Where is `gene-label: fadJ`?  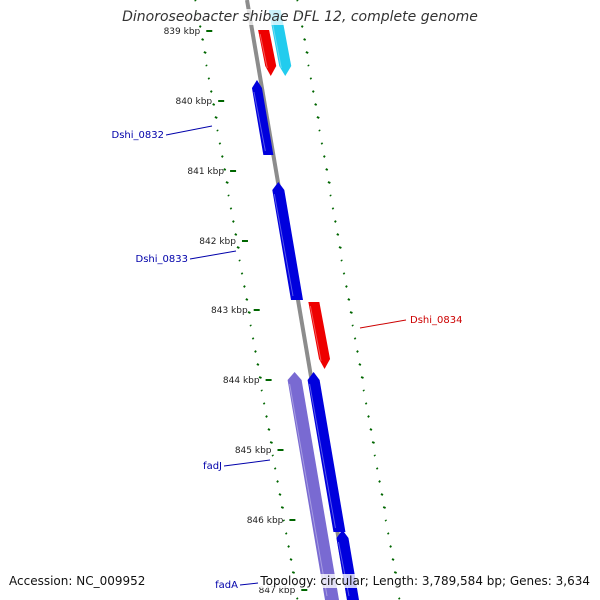 gene-label: fadJ is located at coordinates (212, 466).